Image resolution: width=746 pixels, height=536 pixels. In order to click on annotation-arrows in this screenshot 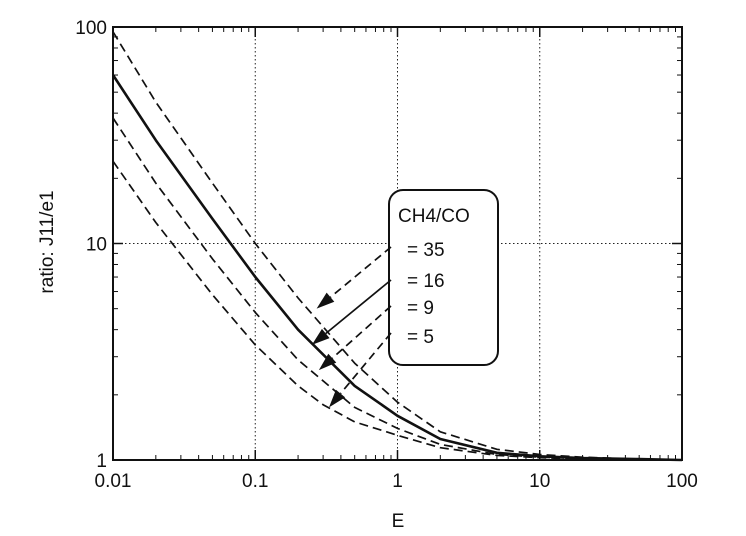, I will do `click(351, 327)`.